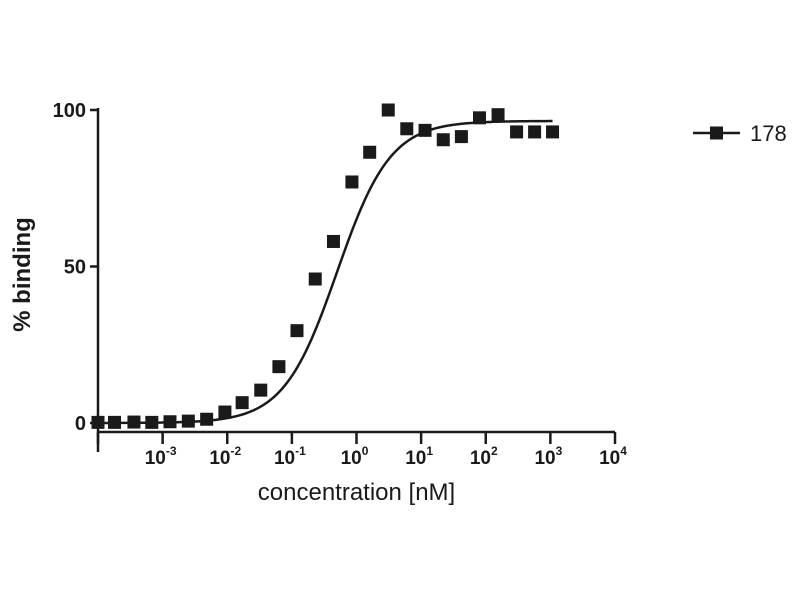 The image size is (800, 605). I want to click on legend-marker, so click(716, 133).